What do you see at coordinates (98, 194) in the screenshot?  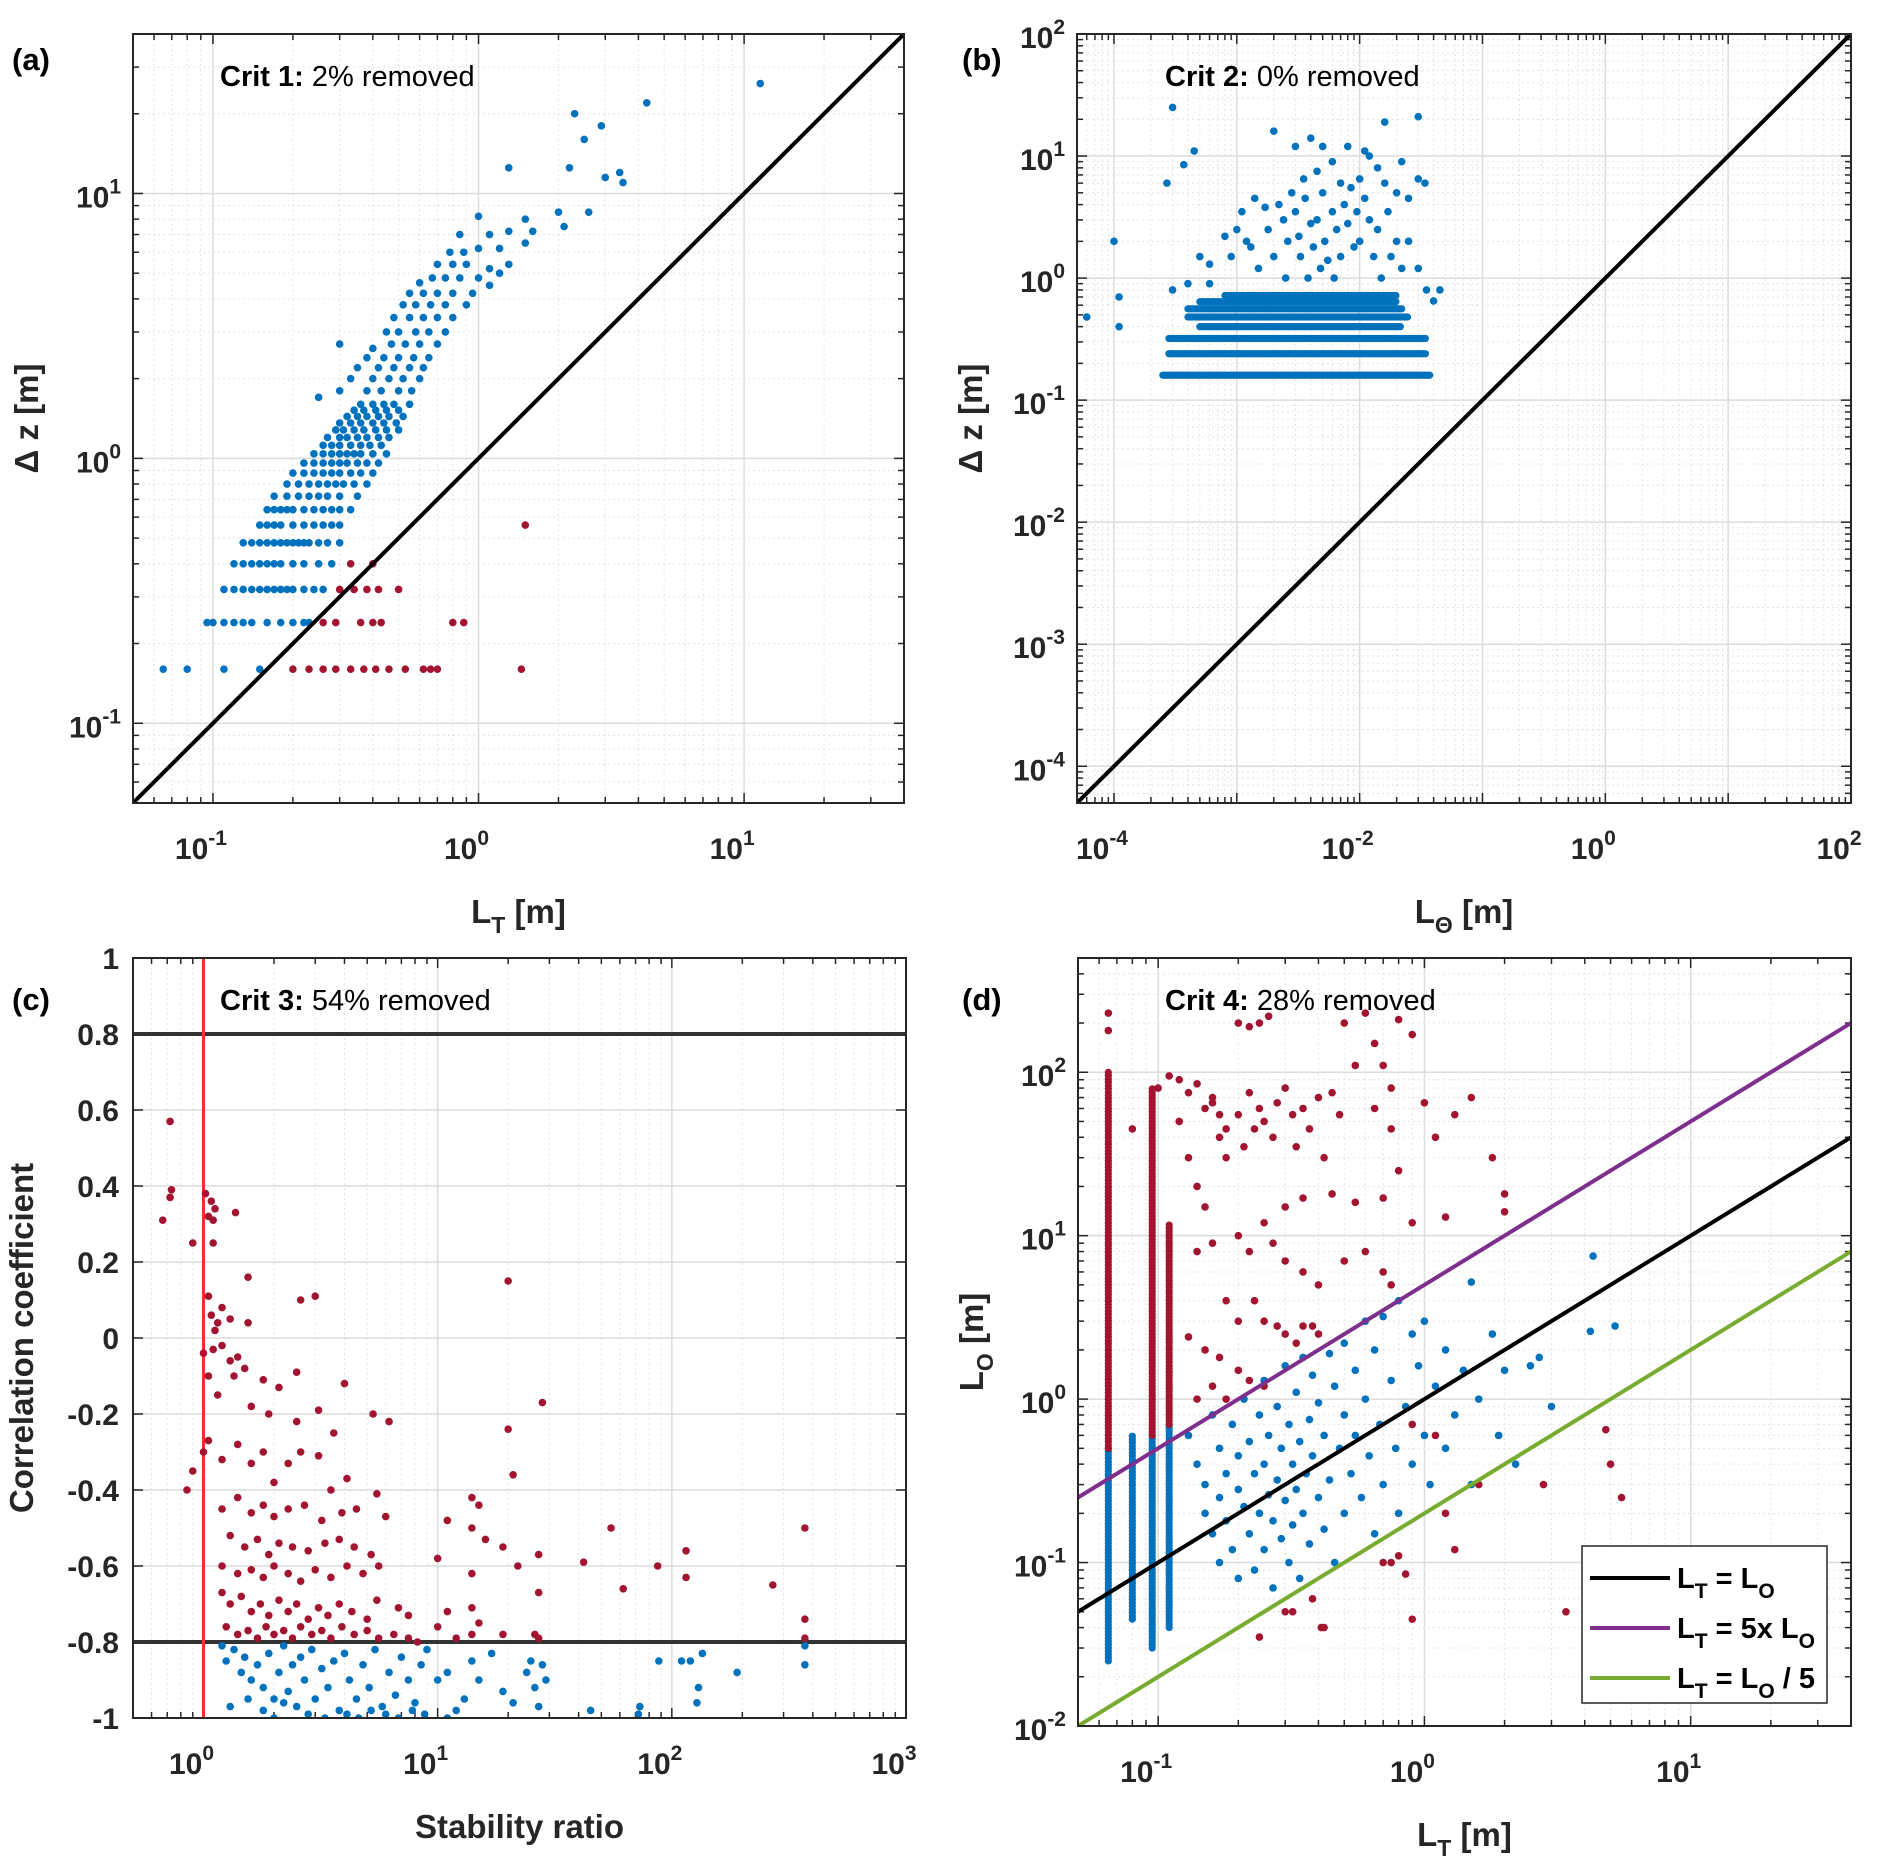 I see `y-tick-label: 10¹` at bounding box center [98, 194].